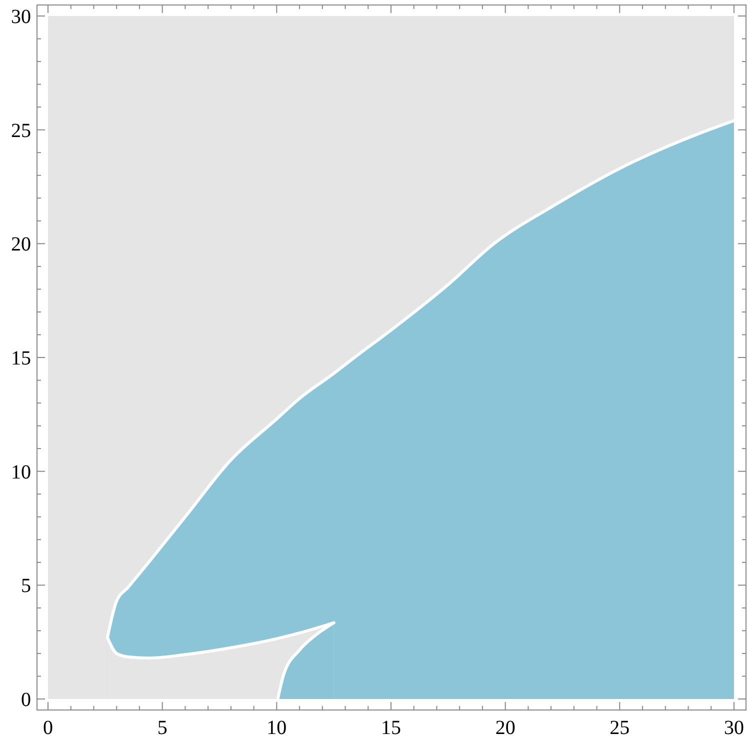 This screenshot has height=753, width=750. Describe the element at coordinates (276, 728) in the screenshot. I see `x-tick-label: 10` at that location.